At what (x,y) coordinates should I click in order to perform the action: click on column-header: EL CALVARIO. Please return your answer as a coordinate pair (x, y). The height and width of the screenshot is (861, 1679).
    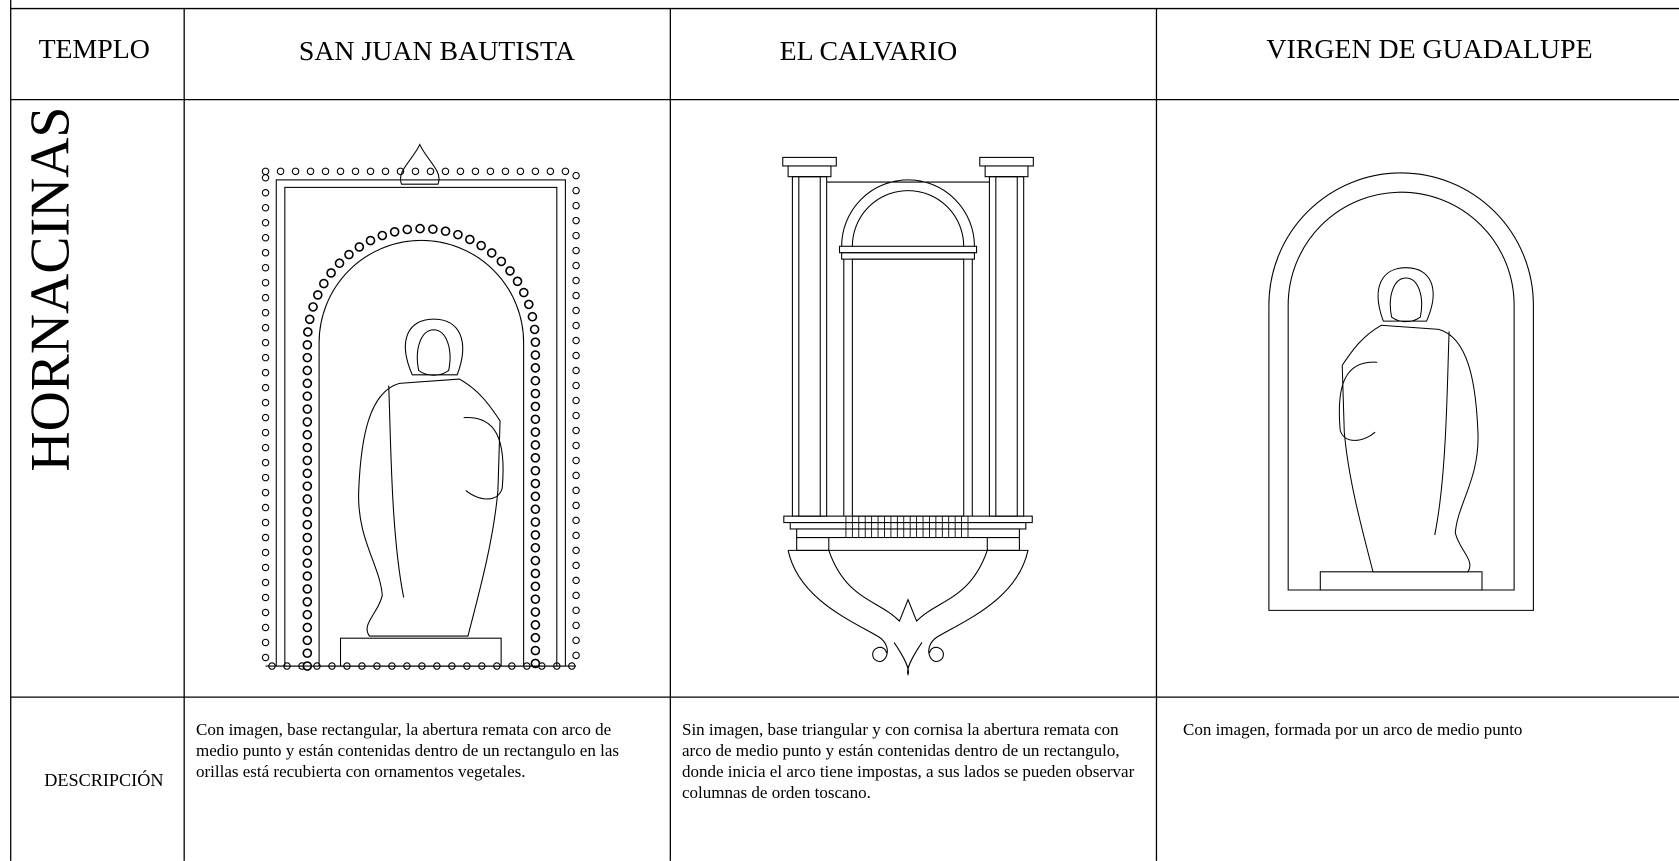
    Looking at the image, I should click on (869, 51).